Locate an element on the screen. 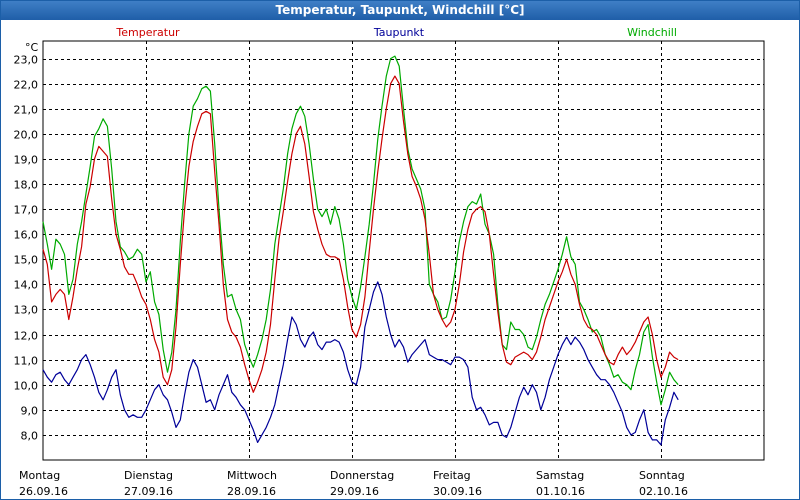 This screenshot has width=800, height=500. x-tick-date-label: 26.09.16 is located at coordinates (43, 491).